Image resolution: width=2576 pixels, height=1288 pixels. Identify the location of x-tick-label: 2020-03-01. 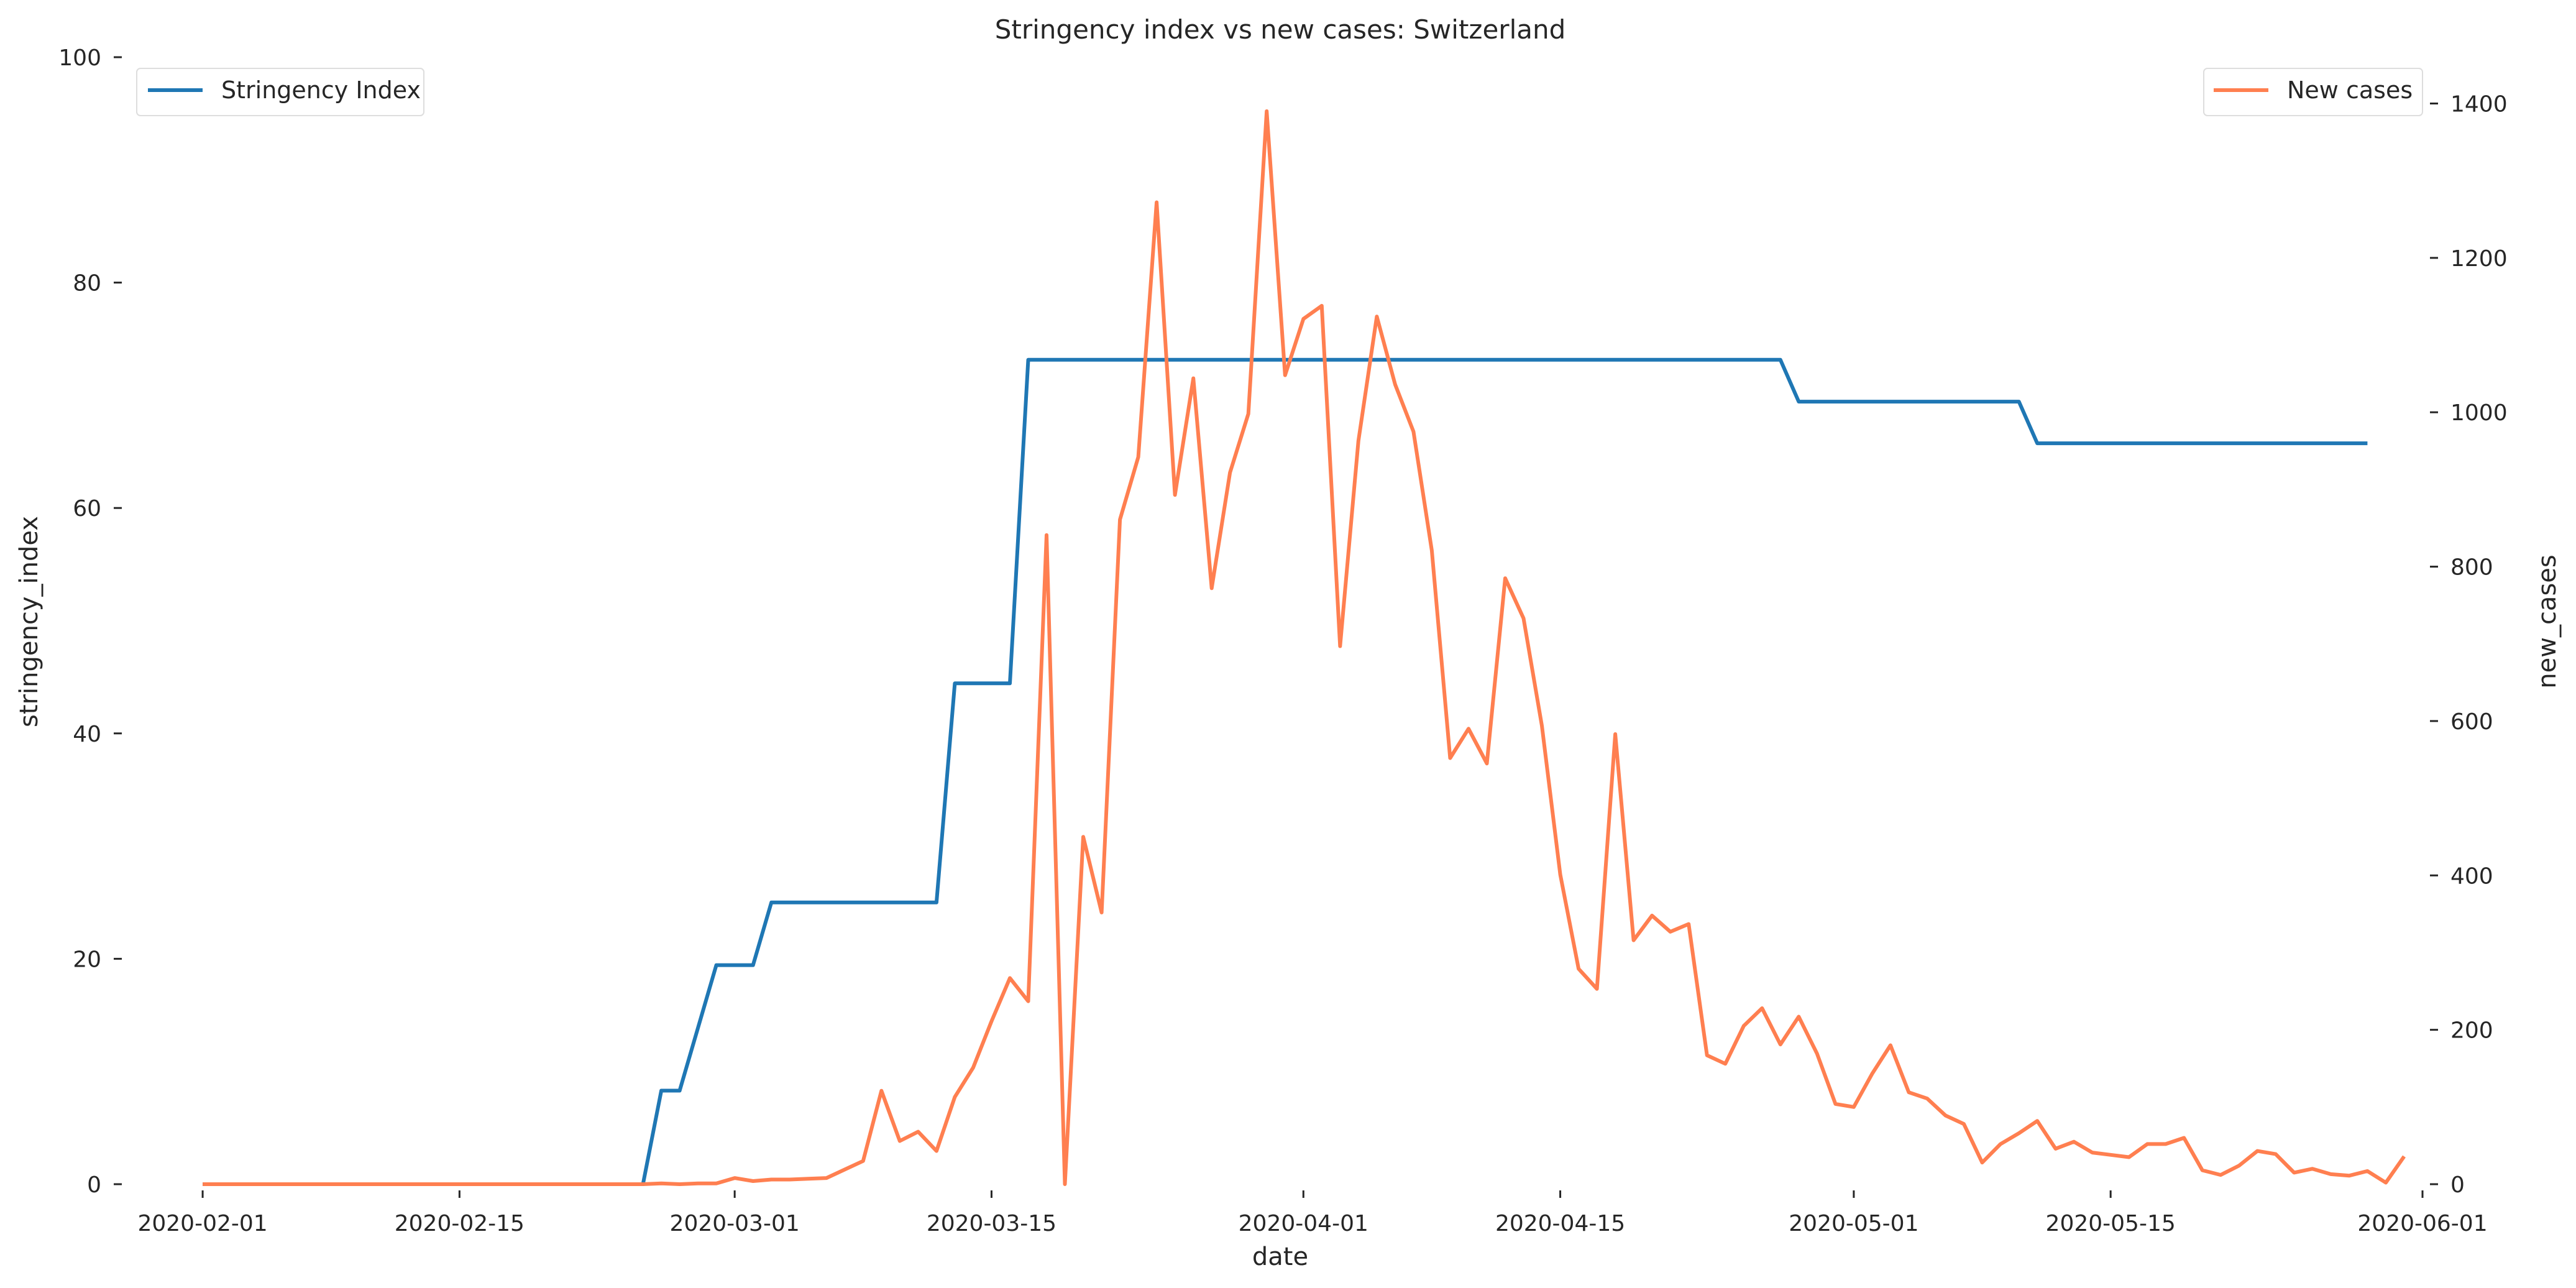
(735, 1223).